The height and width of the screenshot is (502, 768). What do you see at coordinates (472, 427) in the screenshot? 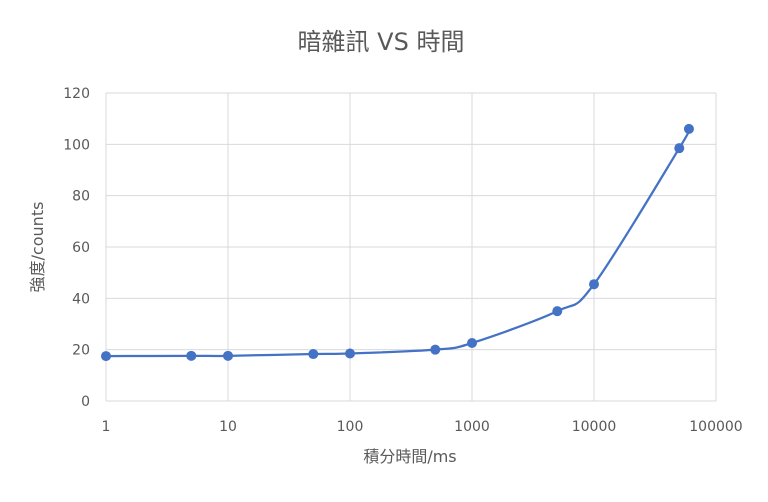
I see `x-tick-label: 1000` at bounding box center [472, 427].